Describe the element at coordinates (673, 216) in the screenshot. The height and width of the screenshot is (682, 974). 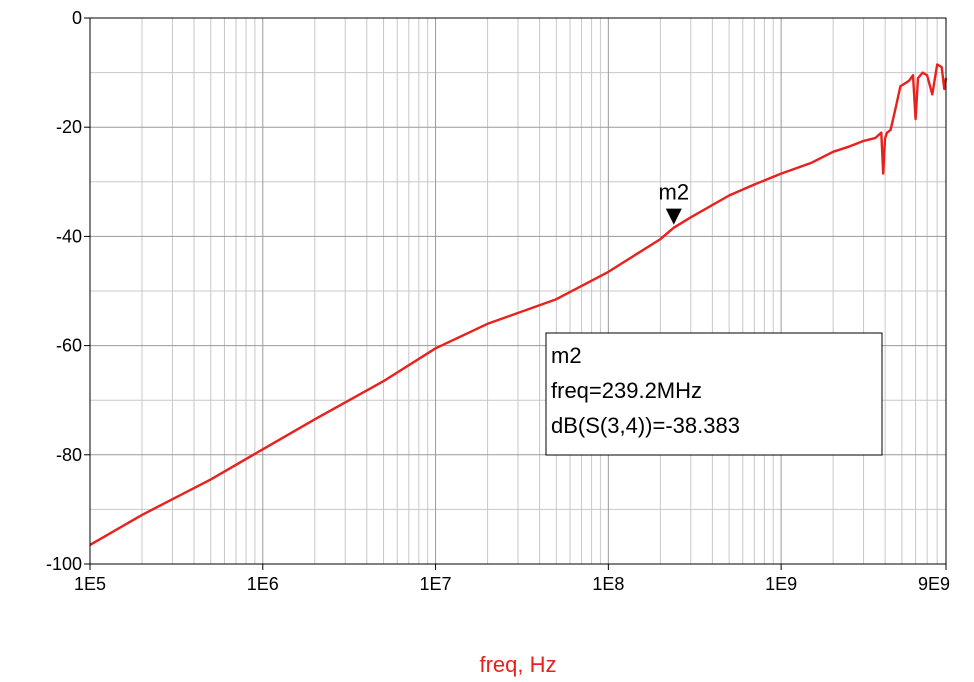
I see `marker-triangle-icon` at that location.